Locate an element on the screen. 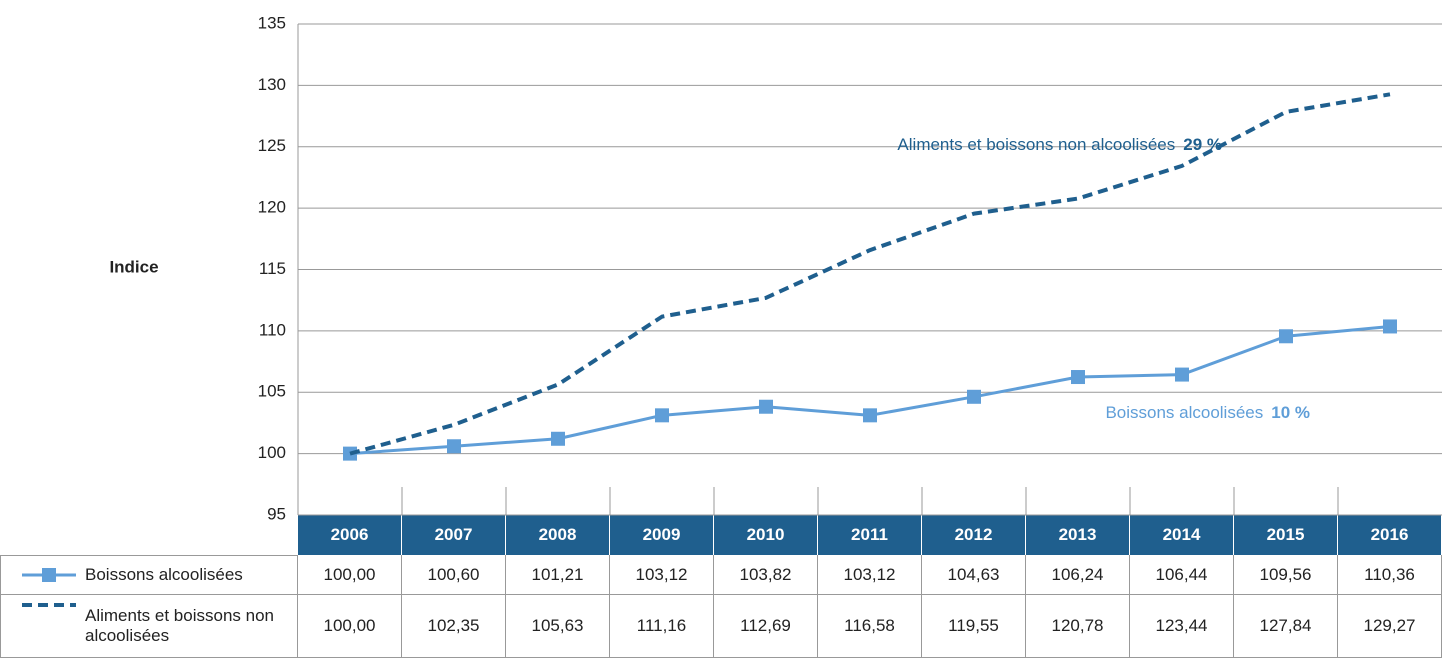  y-tick-label: 125 is located at coordinates (272, 145).